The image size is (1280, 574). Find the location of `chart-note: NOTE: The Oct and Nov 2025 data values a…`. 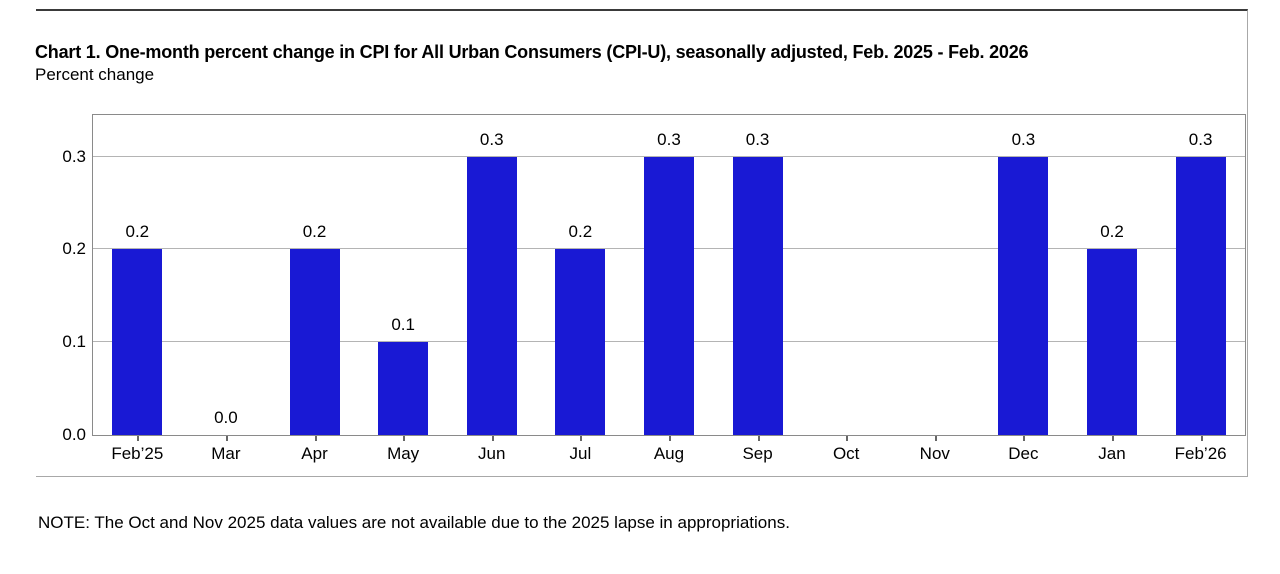

chart-note: NOTE: The Oct and Nov 2025 data values a… is located at coordinates (414, 522).